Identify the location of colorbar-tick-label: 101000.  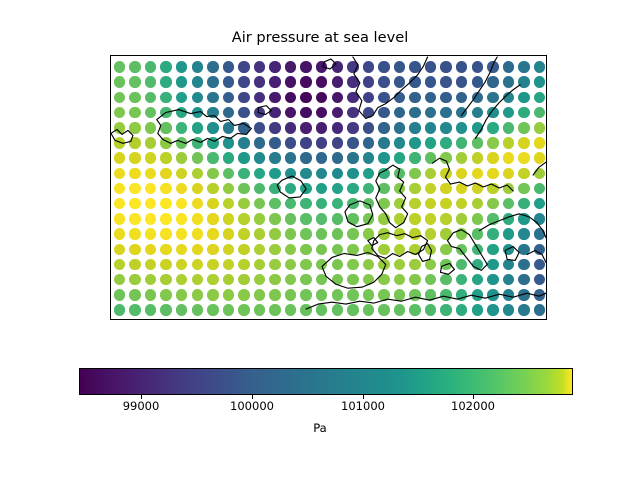
(363, 406).